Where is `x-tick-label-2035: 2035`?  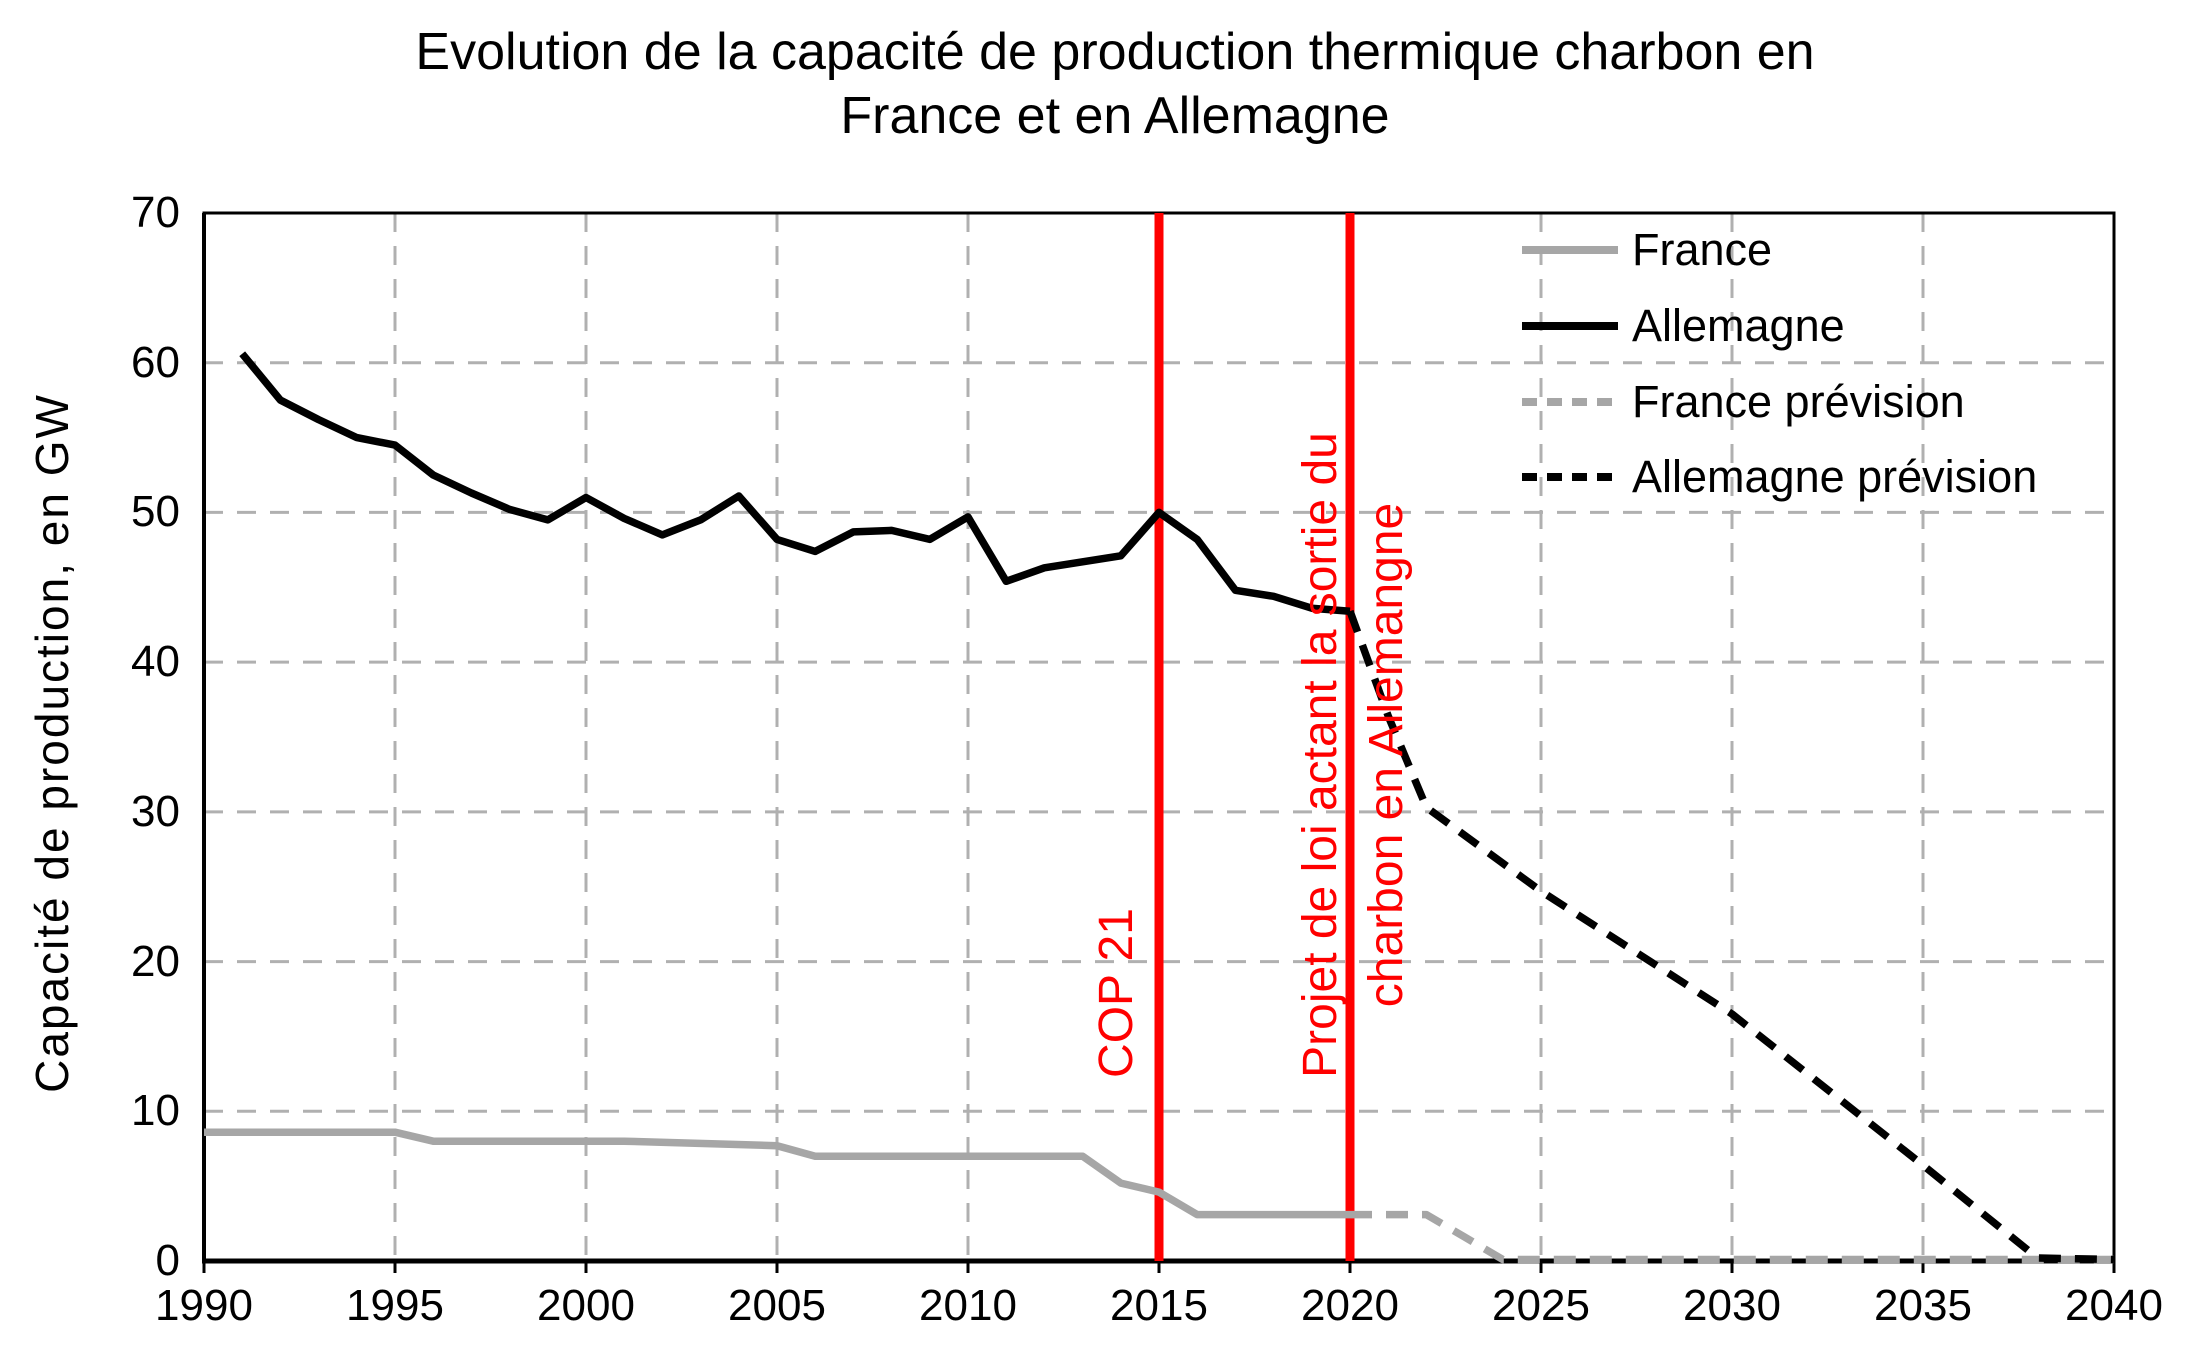
x-tick-label-2035: 2035 is located at coordinates (1923, 1305).